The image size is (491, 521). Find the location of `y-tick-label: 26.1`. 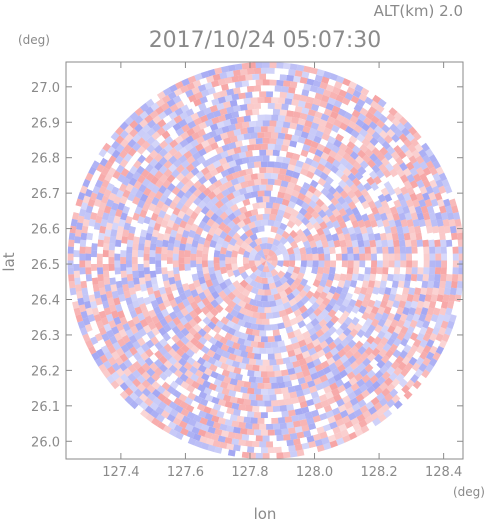

y-tick-label: 26.1 is located at coordinates (45, 407).